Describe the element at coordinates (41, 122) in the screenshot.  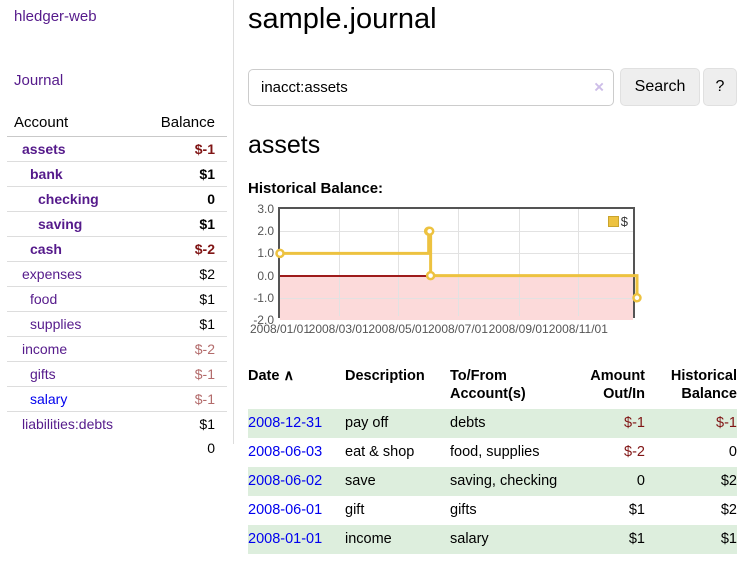
I see `accounts-header-account: Account` at that location.